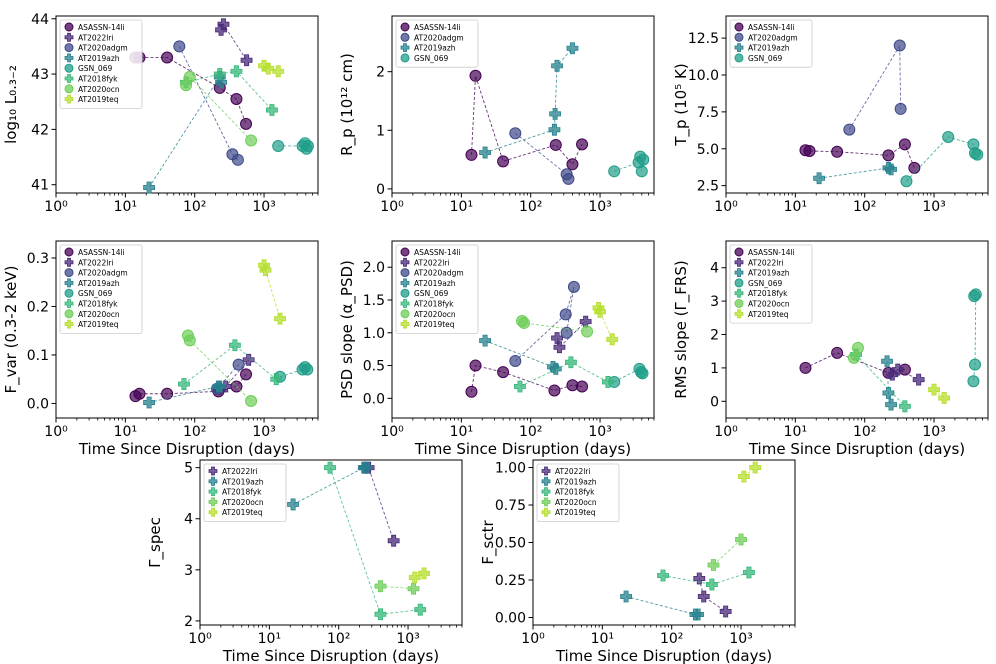  What do you see at coordinates (188, 469) in the screenshot?
I see `y-tick-label: 5` at bounding box center [188, 469].